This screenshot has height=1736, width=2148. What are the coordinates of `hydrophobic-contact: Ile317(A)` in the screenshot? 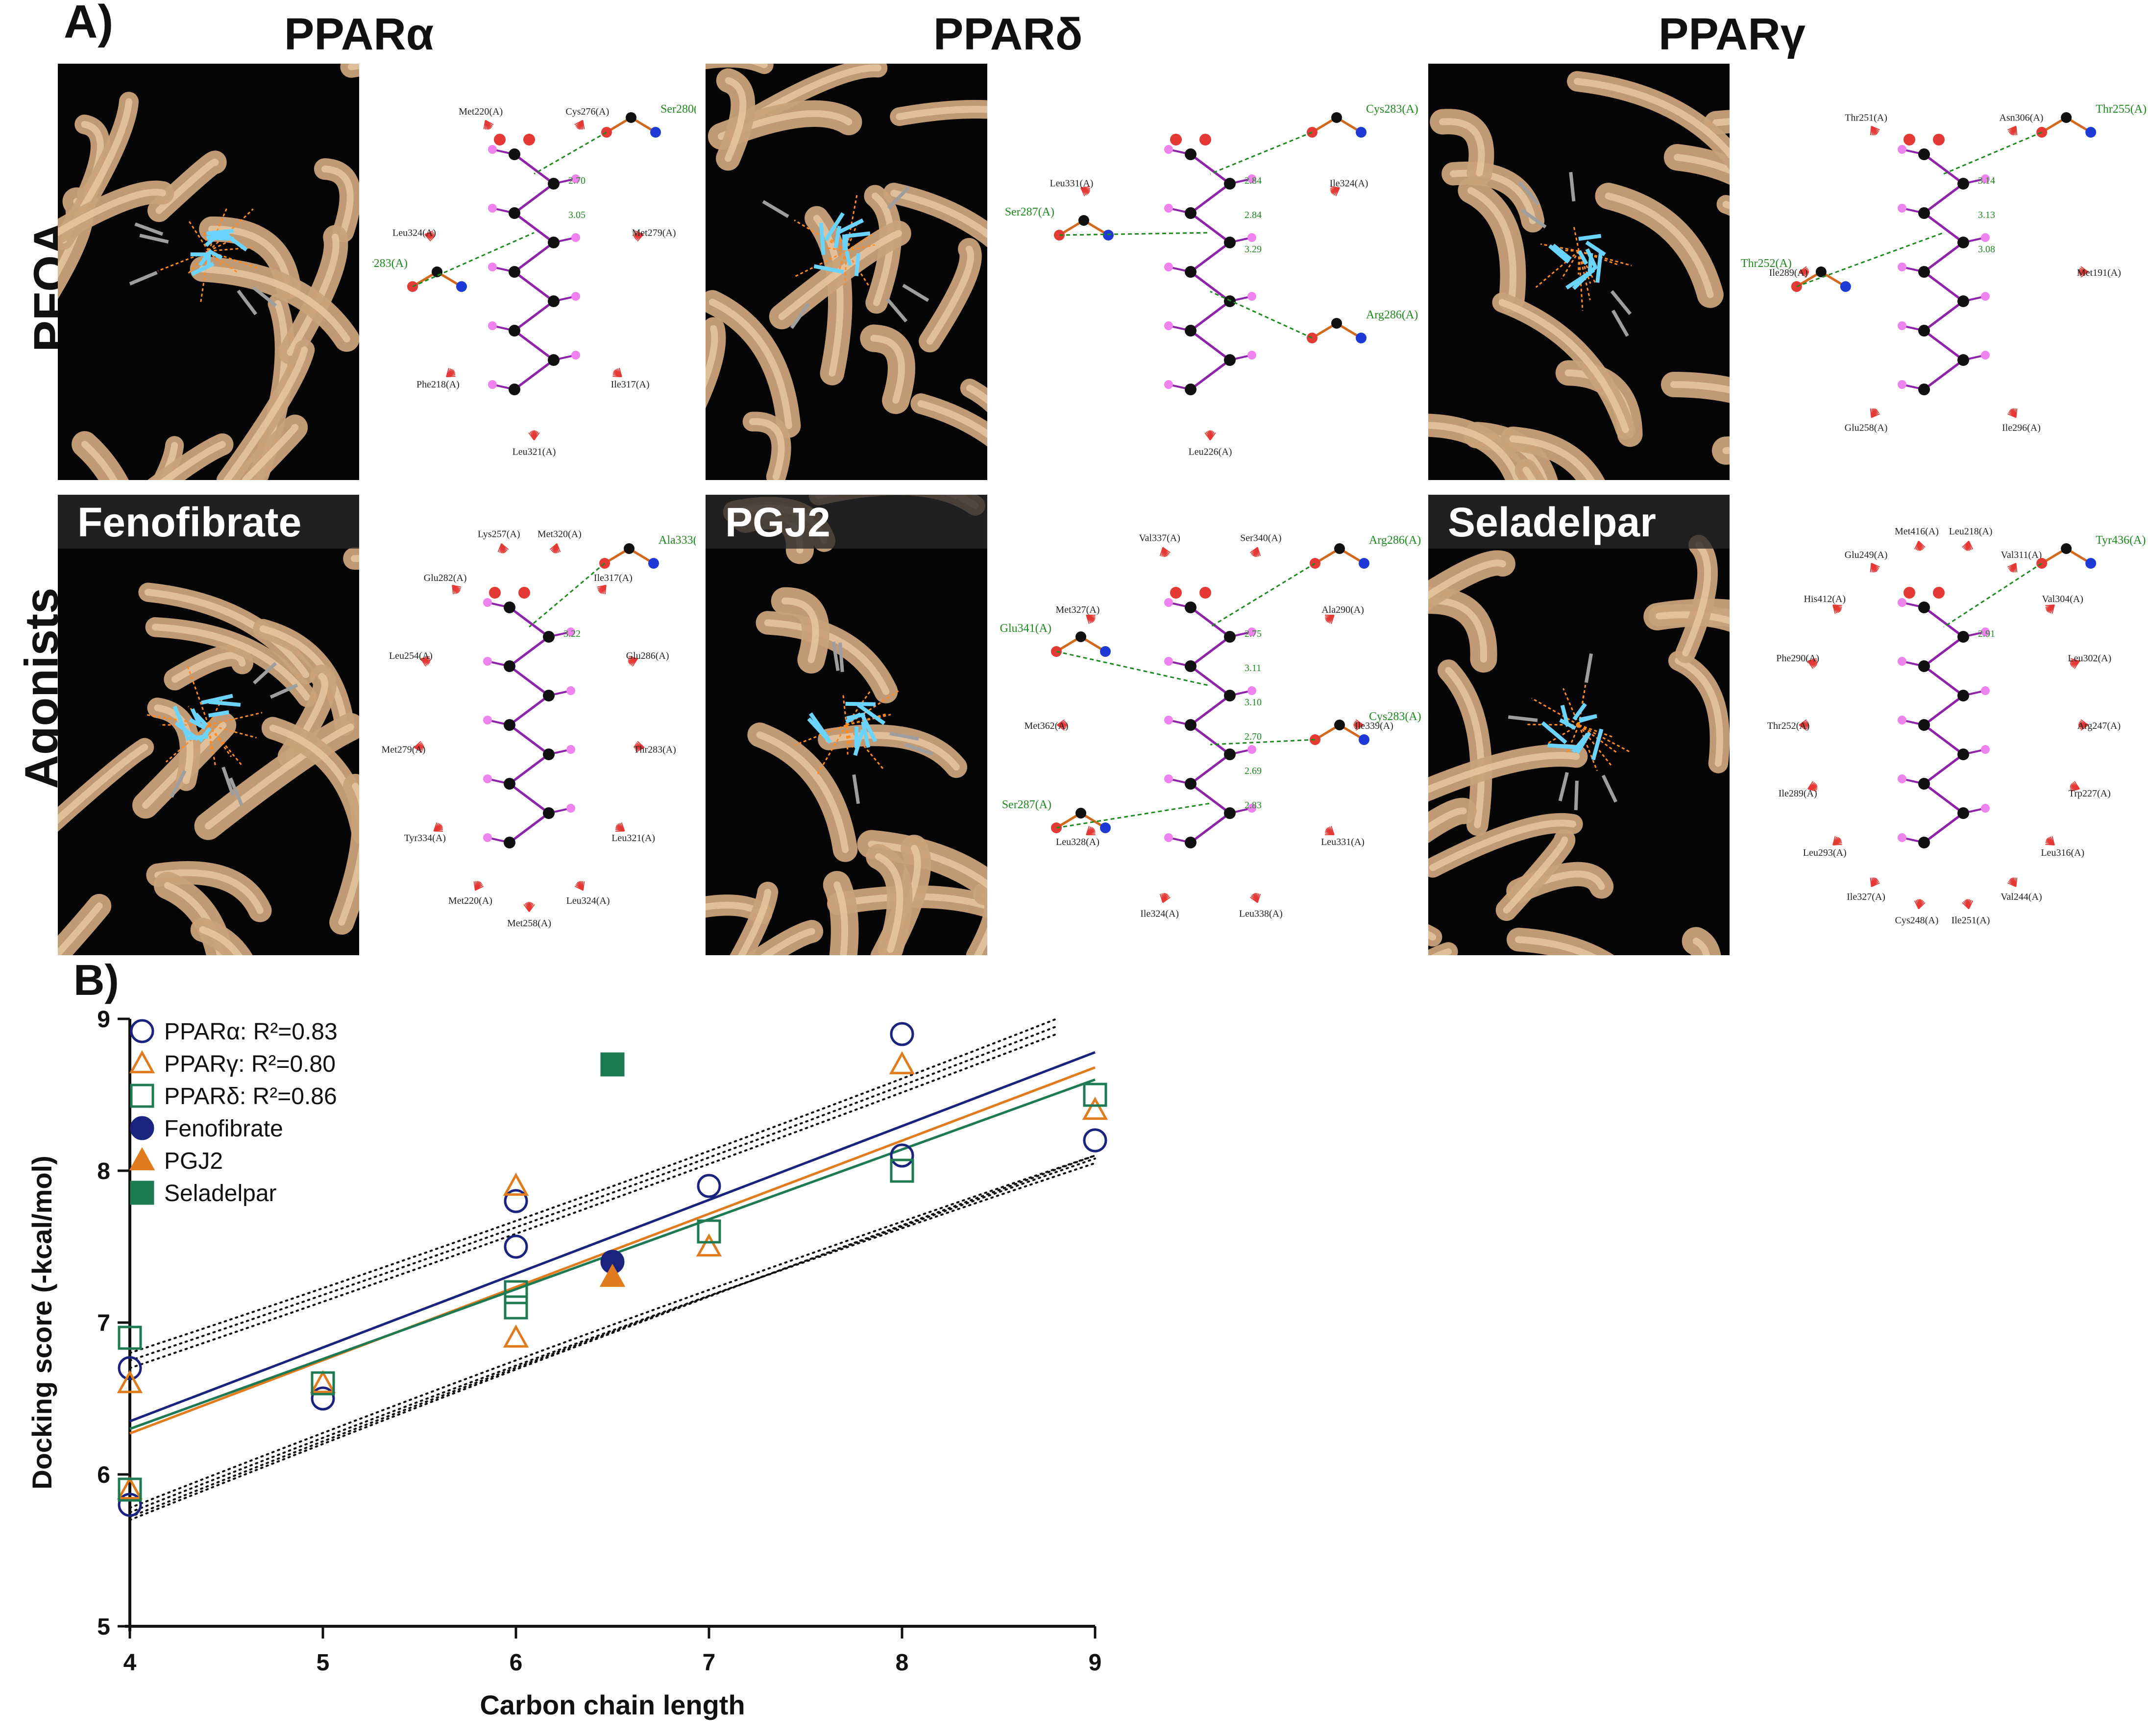 It's located at (613, 584).